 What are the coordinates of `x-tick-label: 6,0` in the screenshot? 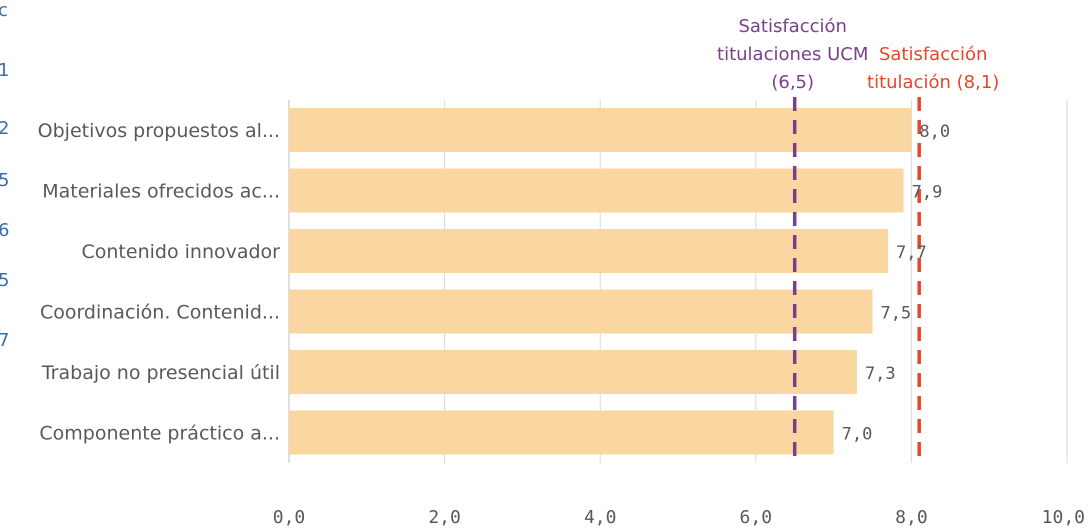 It's located at (756, 517).